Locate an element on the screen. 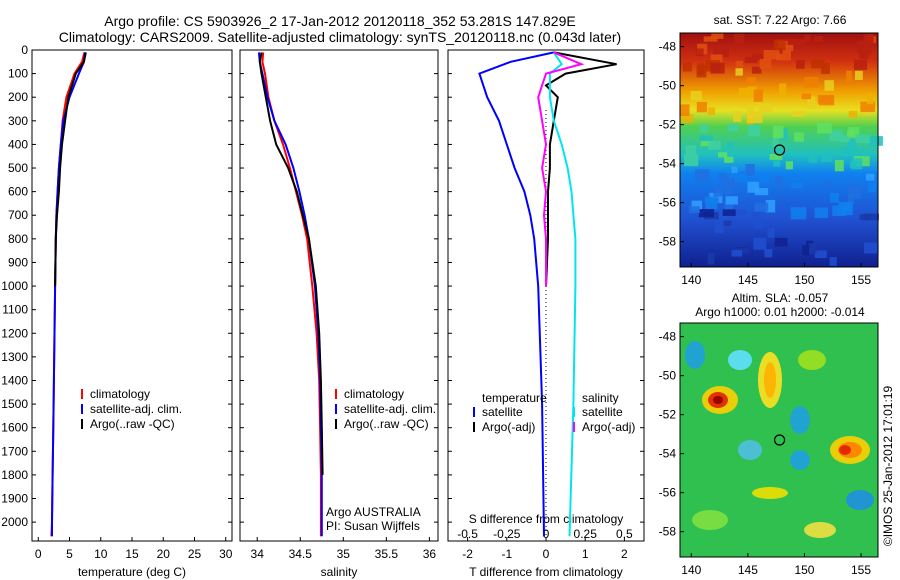  sst-map-ytick-label: -48 is located at coordinates (668, 47).